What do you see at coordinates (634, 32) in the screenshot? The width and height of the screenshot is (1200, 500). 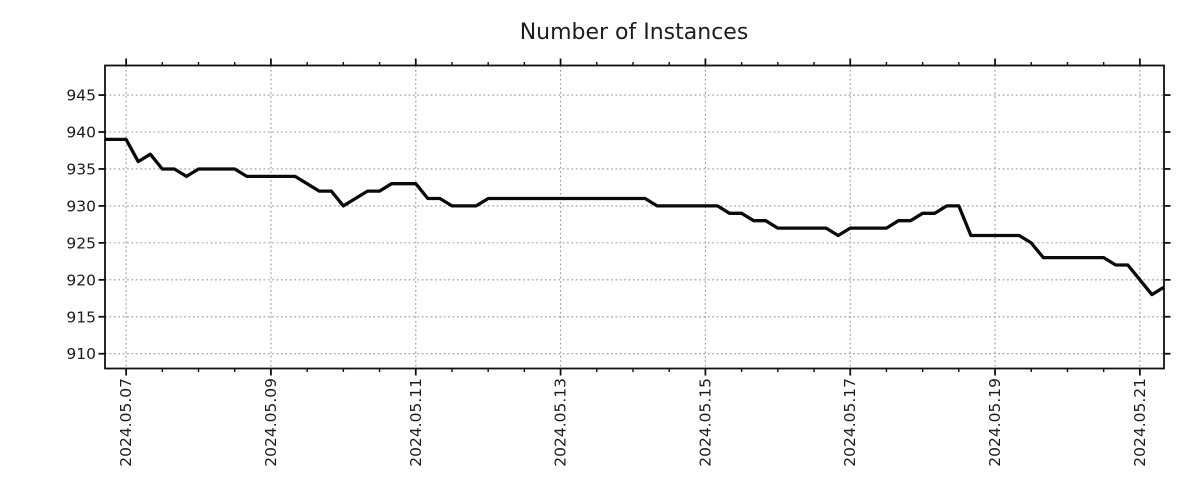 I see `chart-title: Number of Instances` at bounding box center [634, 32].